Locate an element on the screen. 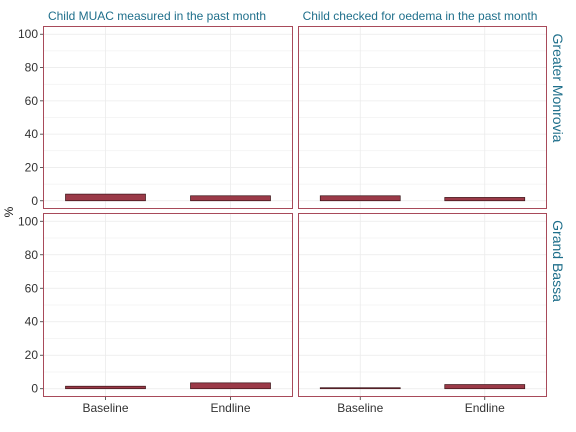 This screenshot has height=432, width=576. x-tick-label-c0-1: Endline is located at coordinates (230, 408).